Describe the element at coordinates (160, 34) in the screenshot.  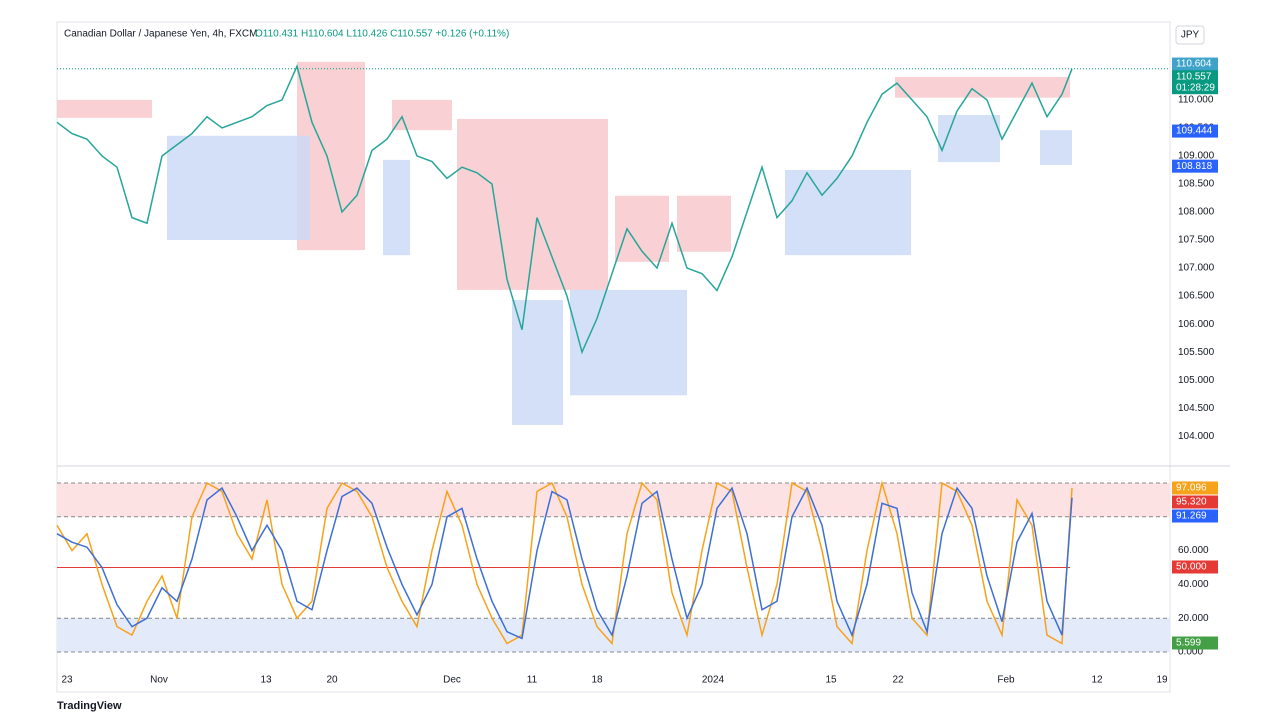
I see `symbol: Canadian Dollar / Japanese Yen, 4h, FXCM` at that location.